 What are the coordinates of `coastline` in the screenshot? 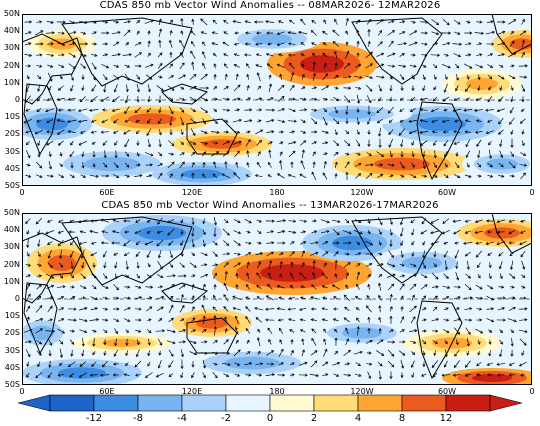 It's located at (127, 52).